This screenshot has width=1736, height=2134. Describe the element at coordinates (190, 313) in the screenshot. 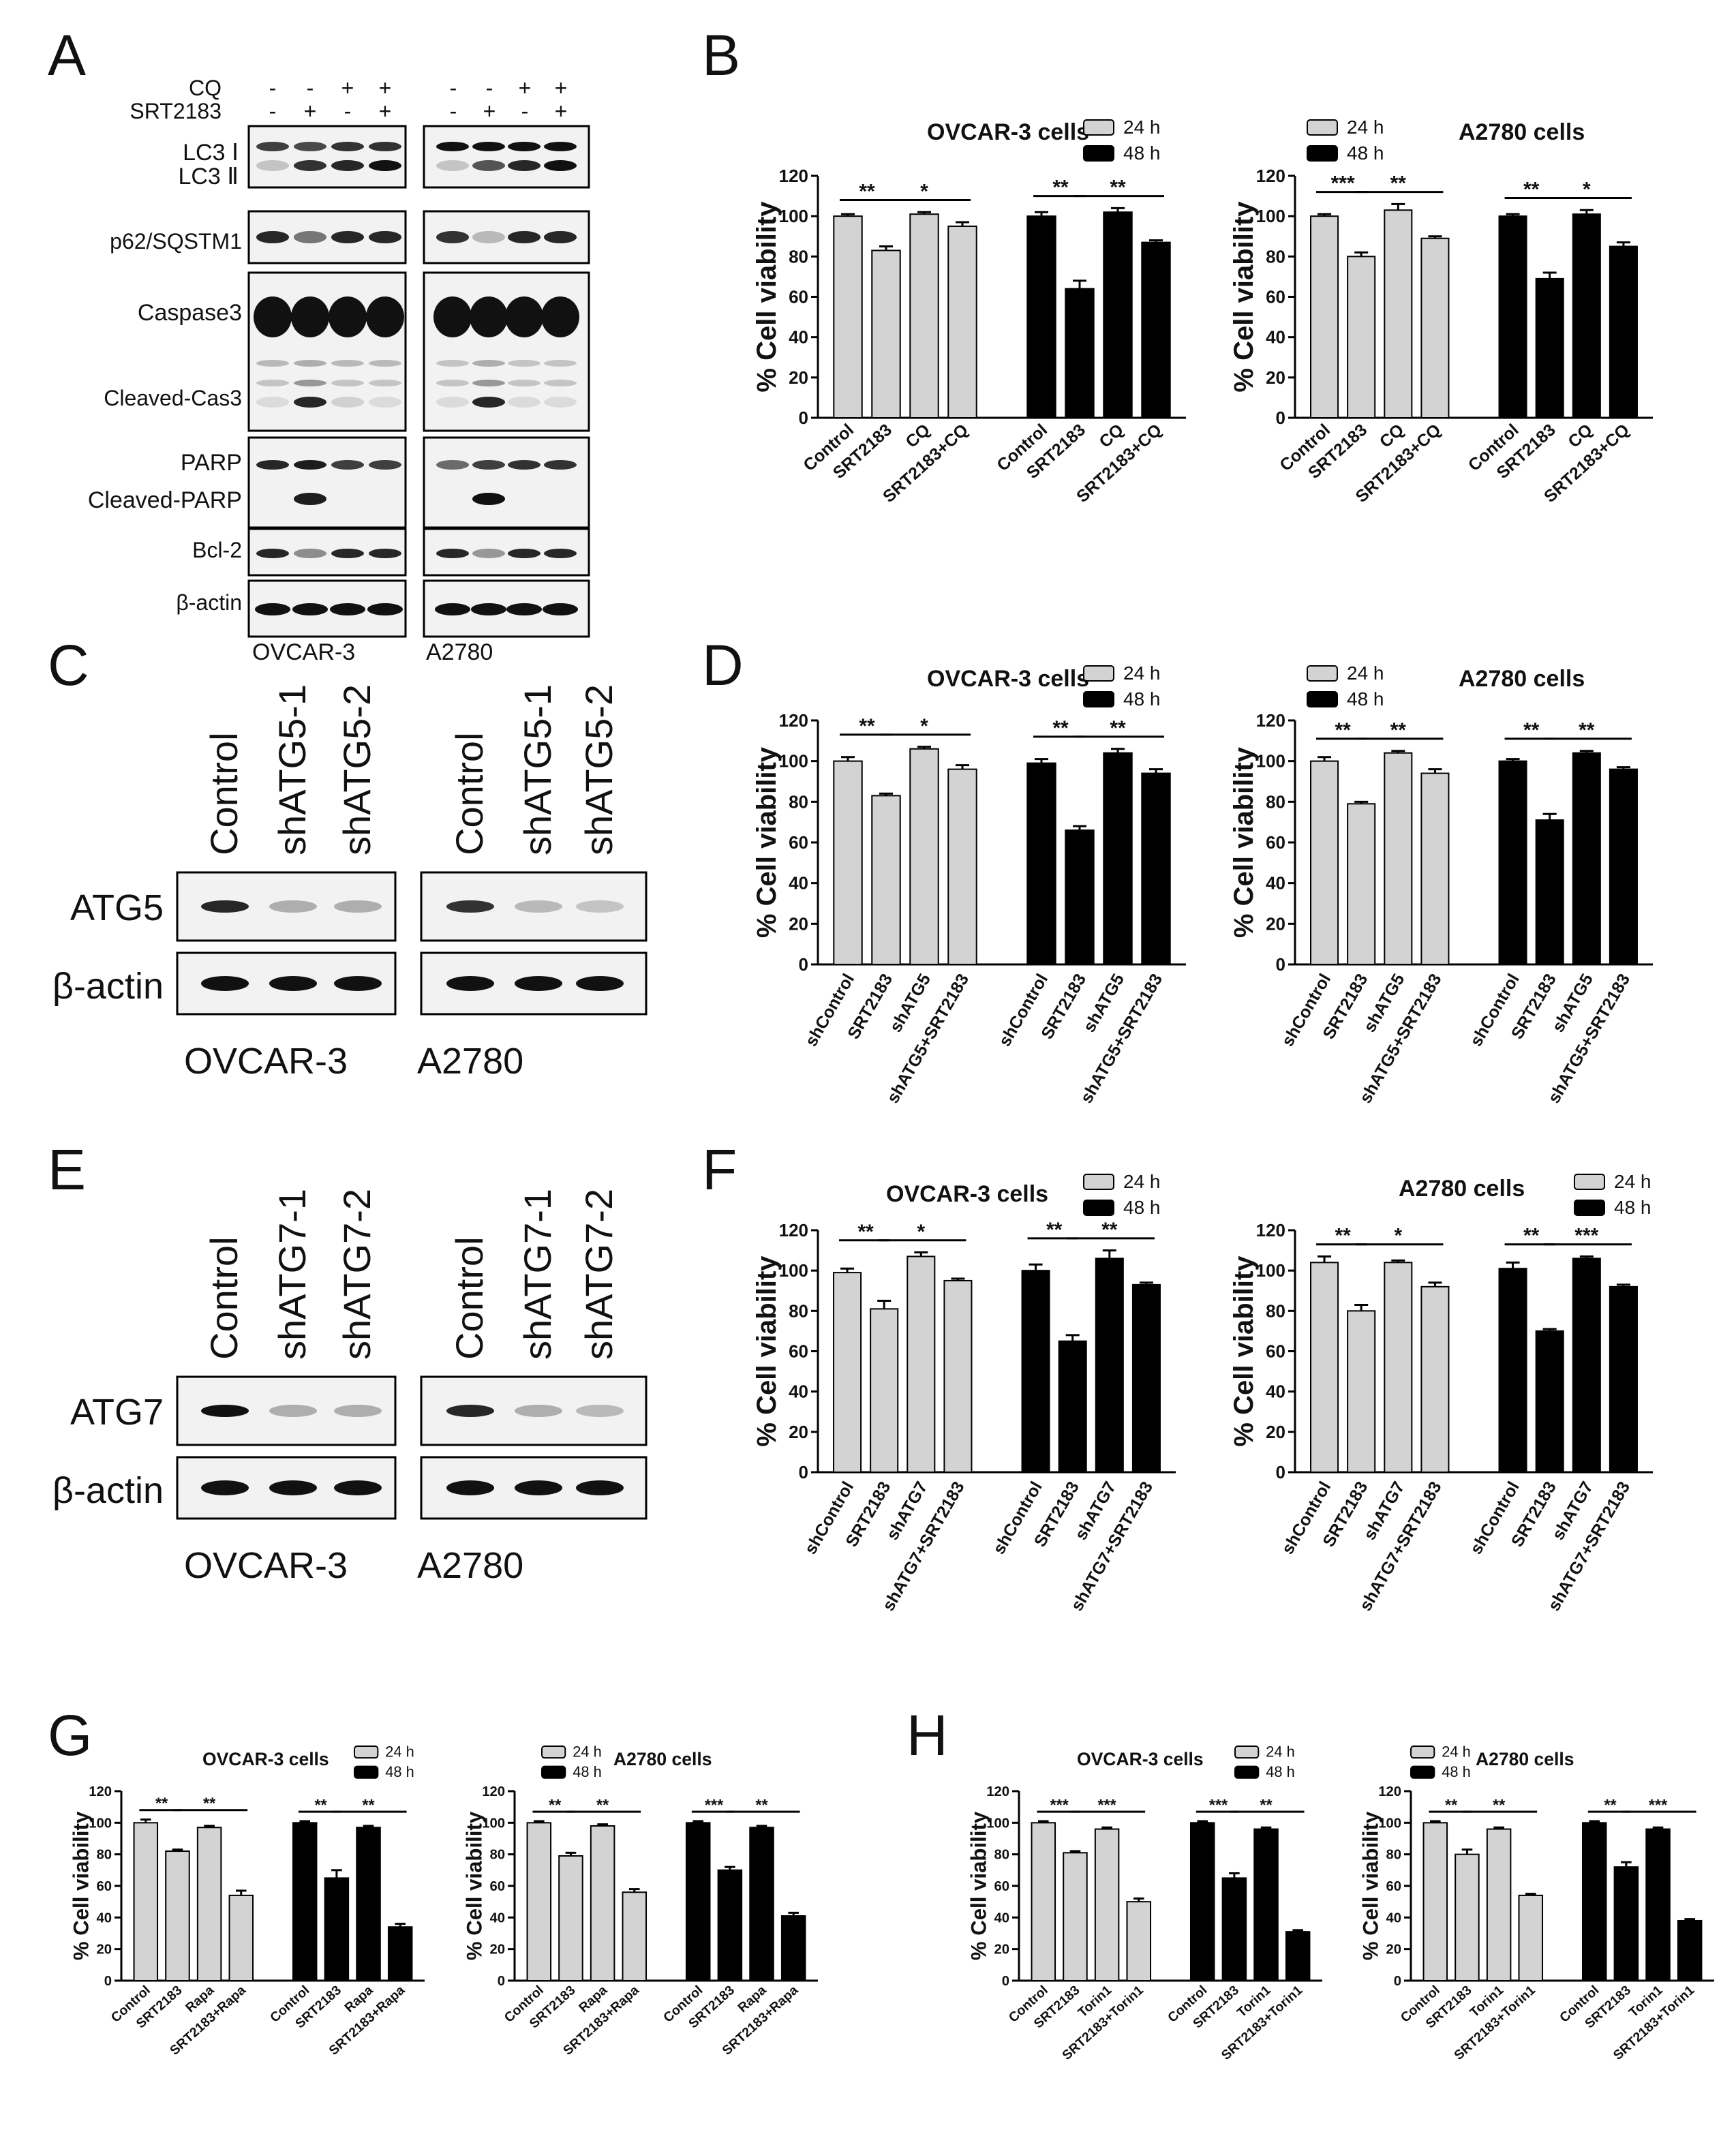

I see `blot-row-label: Caspase3` at that location.